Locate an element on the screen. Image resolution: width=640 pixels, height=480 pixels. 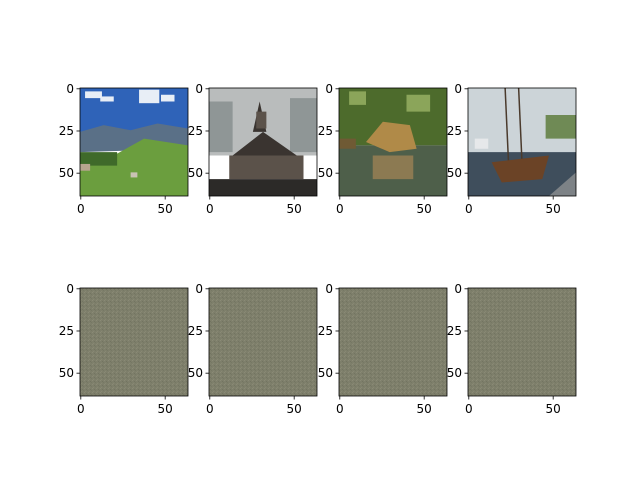
reflection is located at coordinates (393, 167).